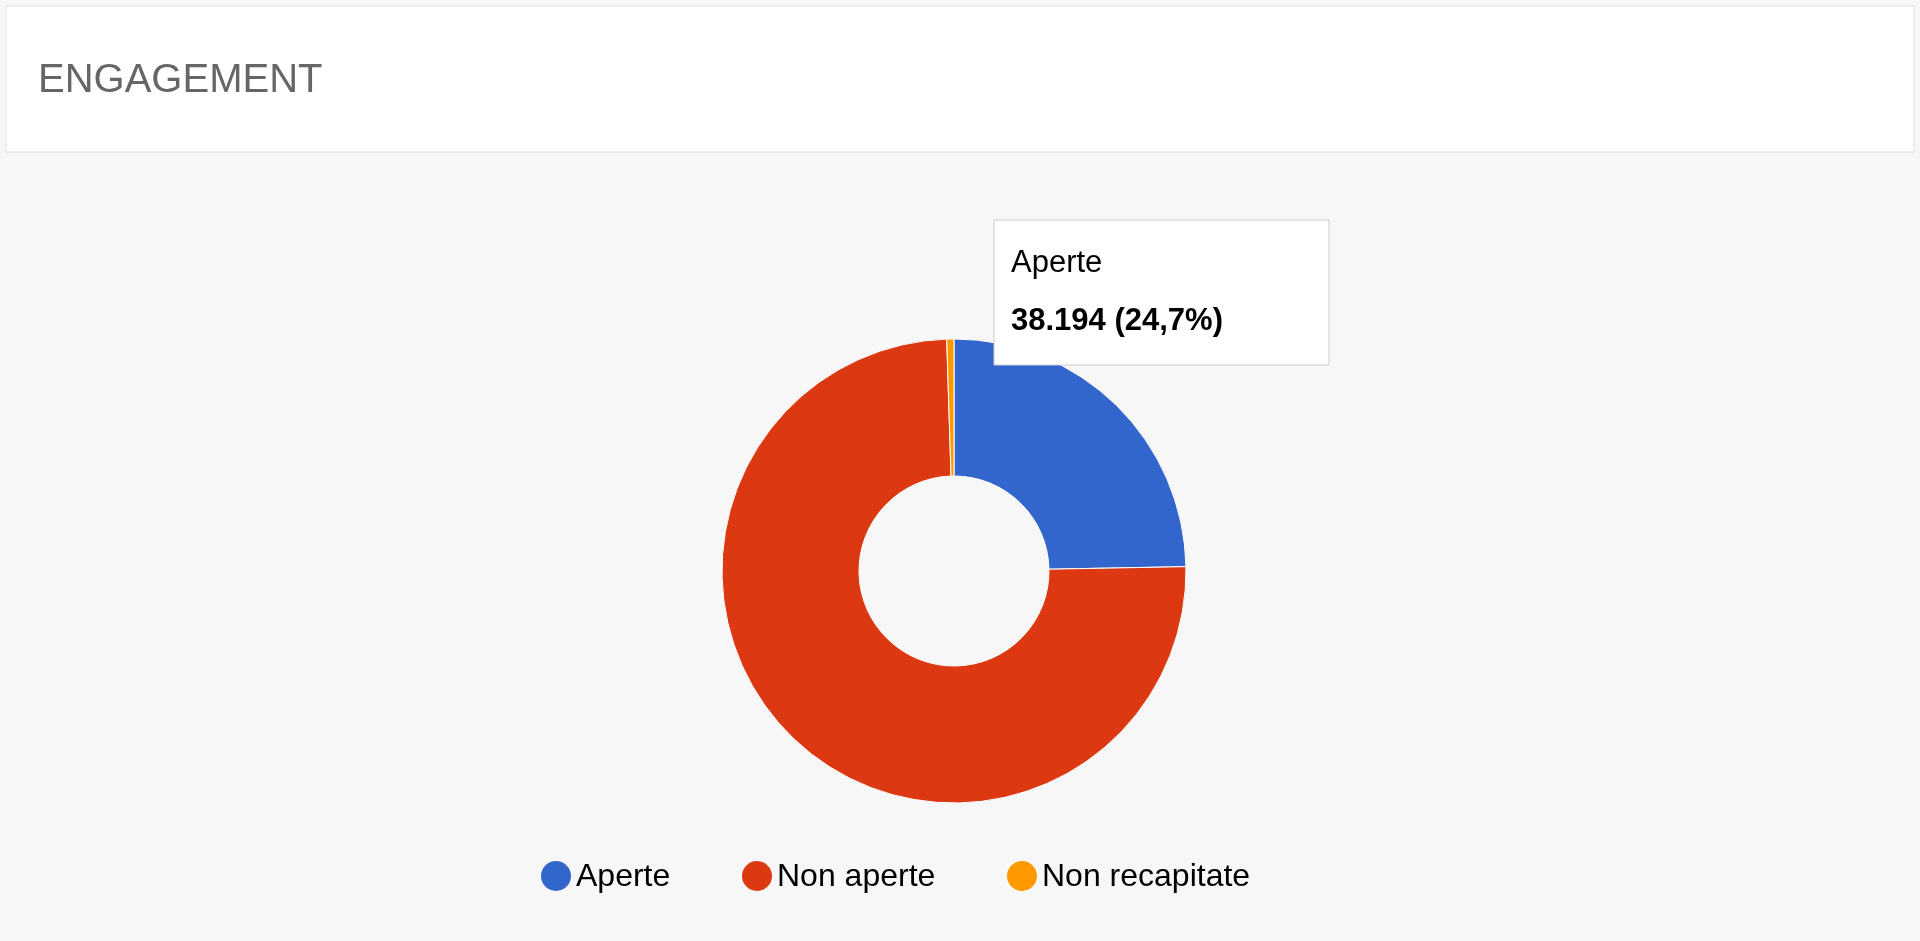 The width and height of the screenshot is (1920, 941). What do you see at coordinates (1057, 261) in the screenshot?
I see `text: Aperte` at bounding box center [1057, 261].